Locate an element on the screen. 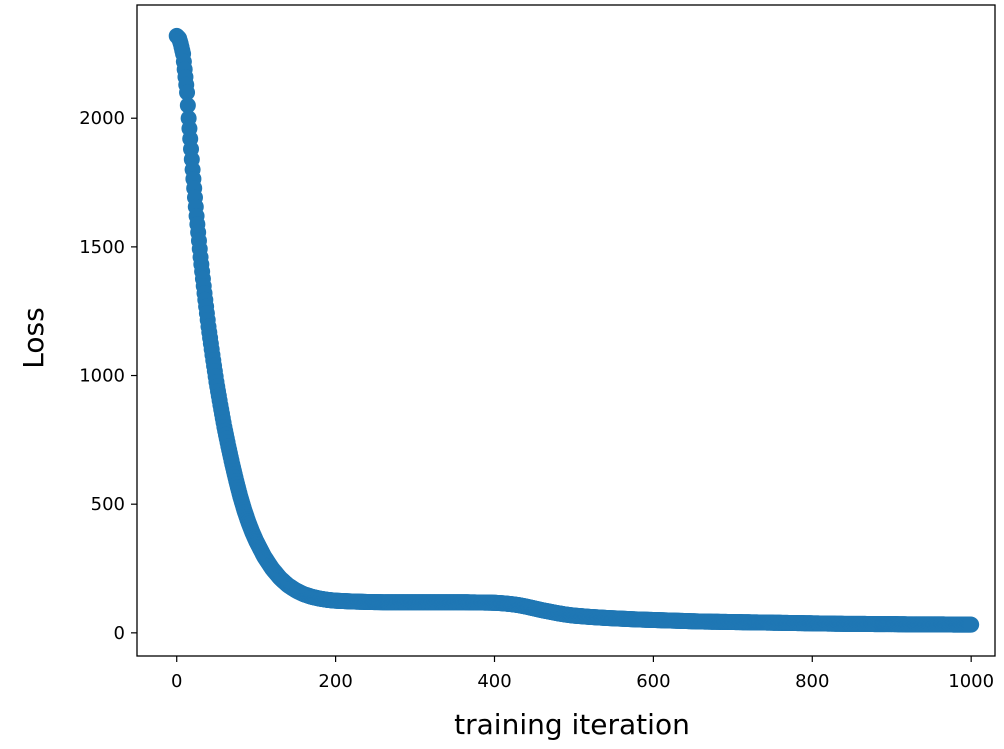 The width and height of the screenshot is (1004, 749). x-tick-label-600: 600 is located at coordinates (653, 681).